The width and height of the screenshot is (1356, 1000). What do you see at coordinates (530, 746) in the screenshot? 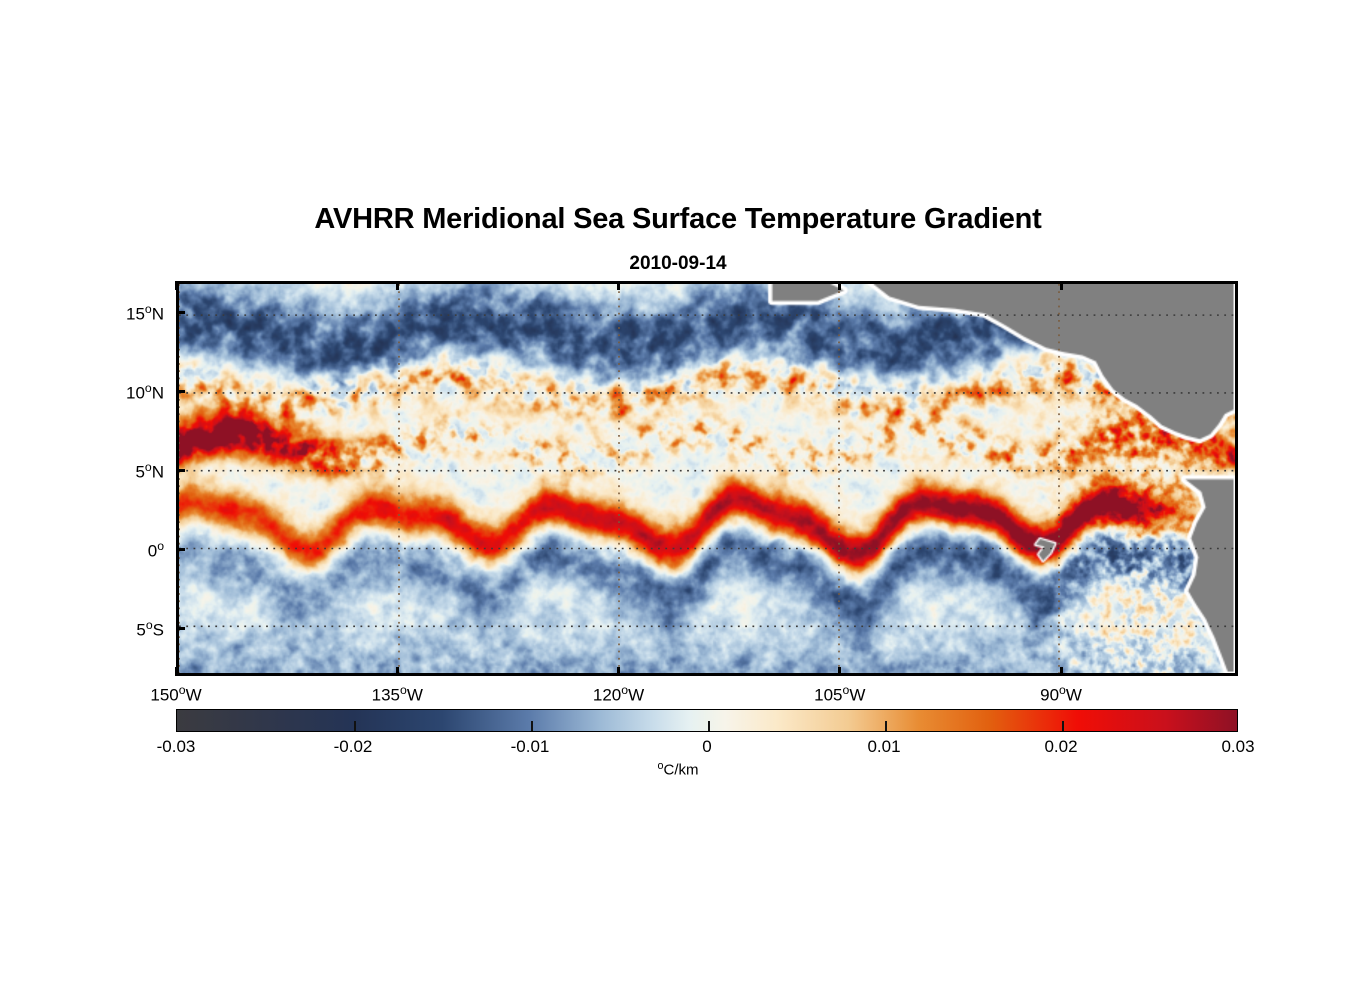
I see `colorbar-tick-label: -0.01` at bounding box center [530, 746].